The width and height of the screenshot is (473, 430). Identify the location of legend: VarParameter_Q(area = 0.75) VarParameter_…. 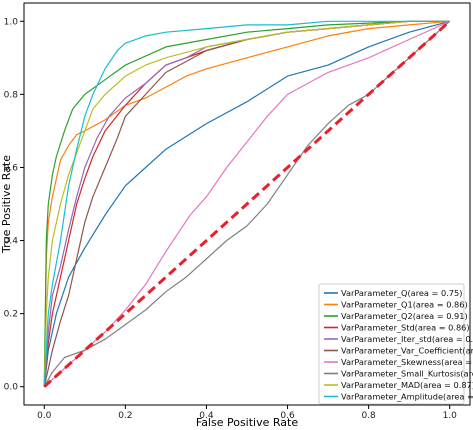
(395, 344).